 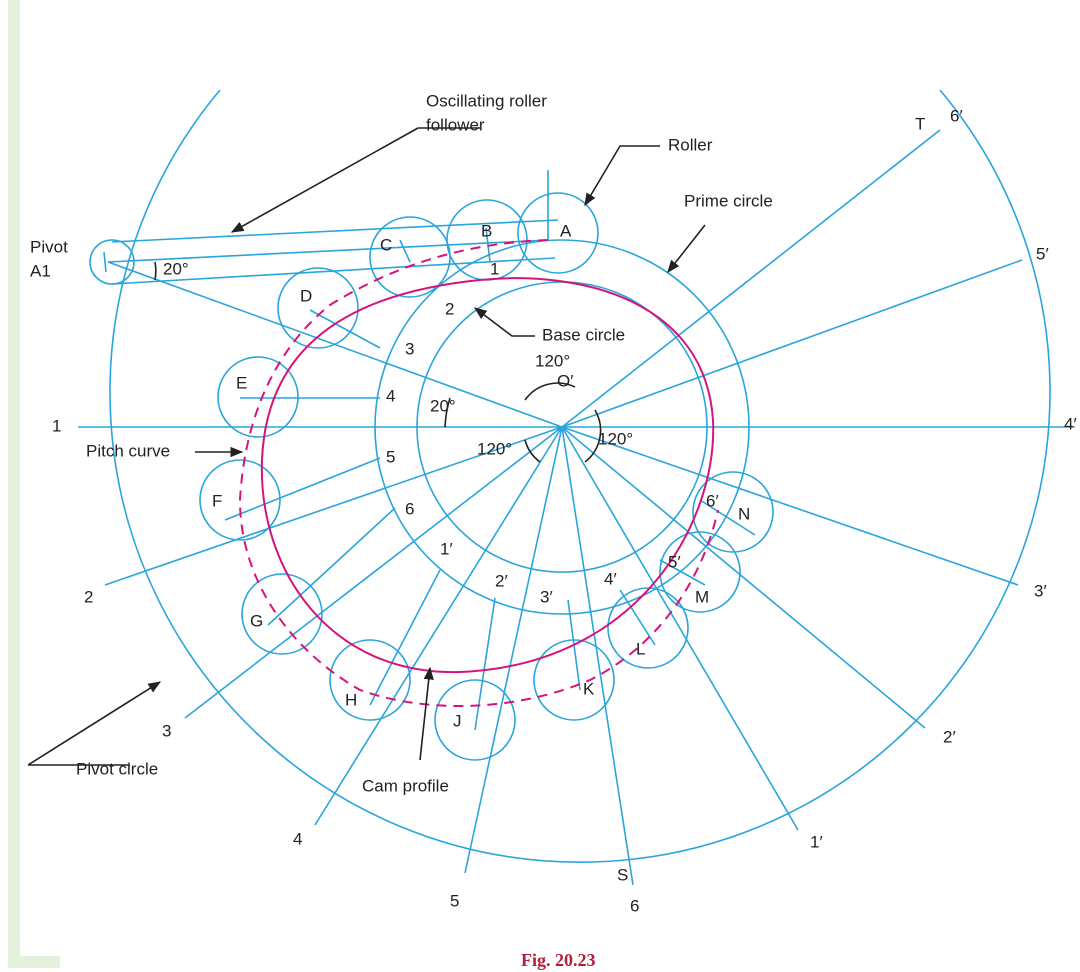 What do you see at coordinates (351, 699) in the screenshot?
I see `roller-label: H` at bounding box center [351, 699].